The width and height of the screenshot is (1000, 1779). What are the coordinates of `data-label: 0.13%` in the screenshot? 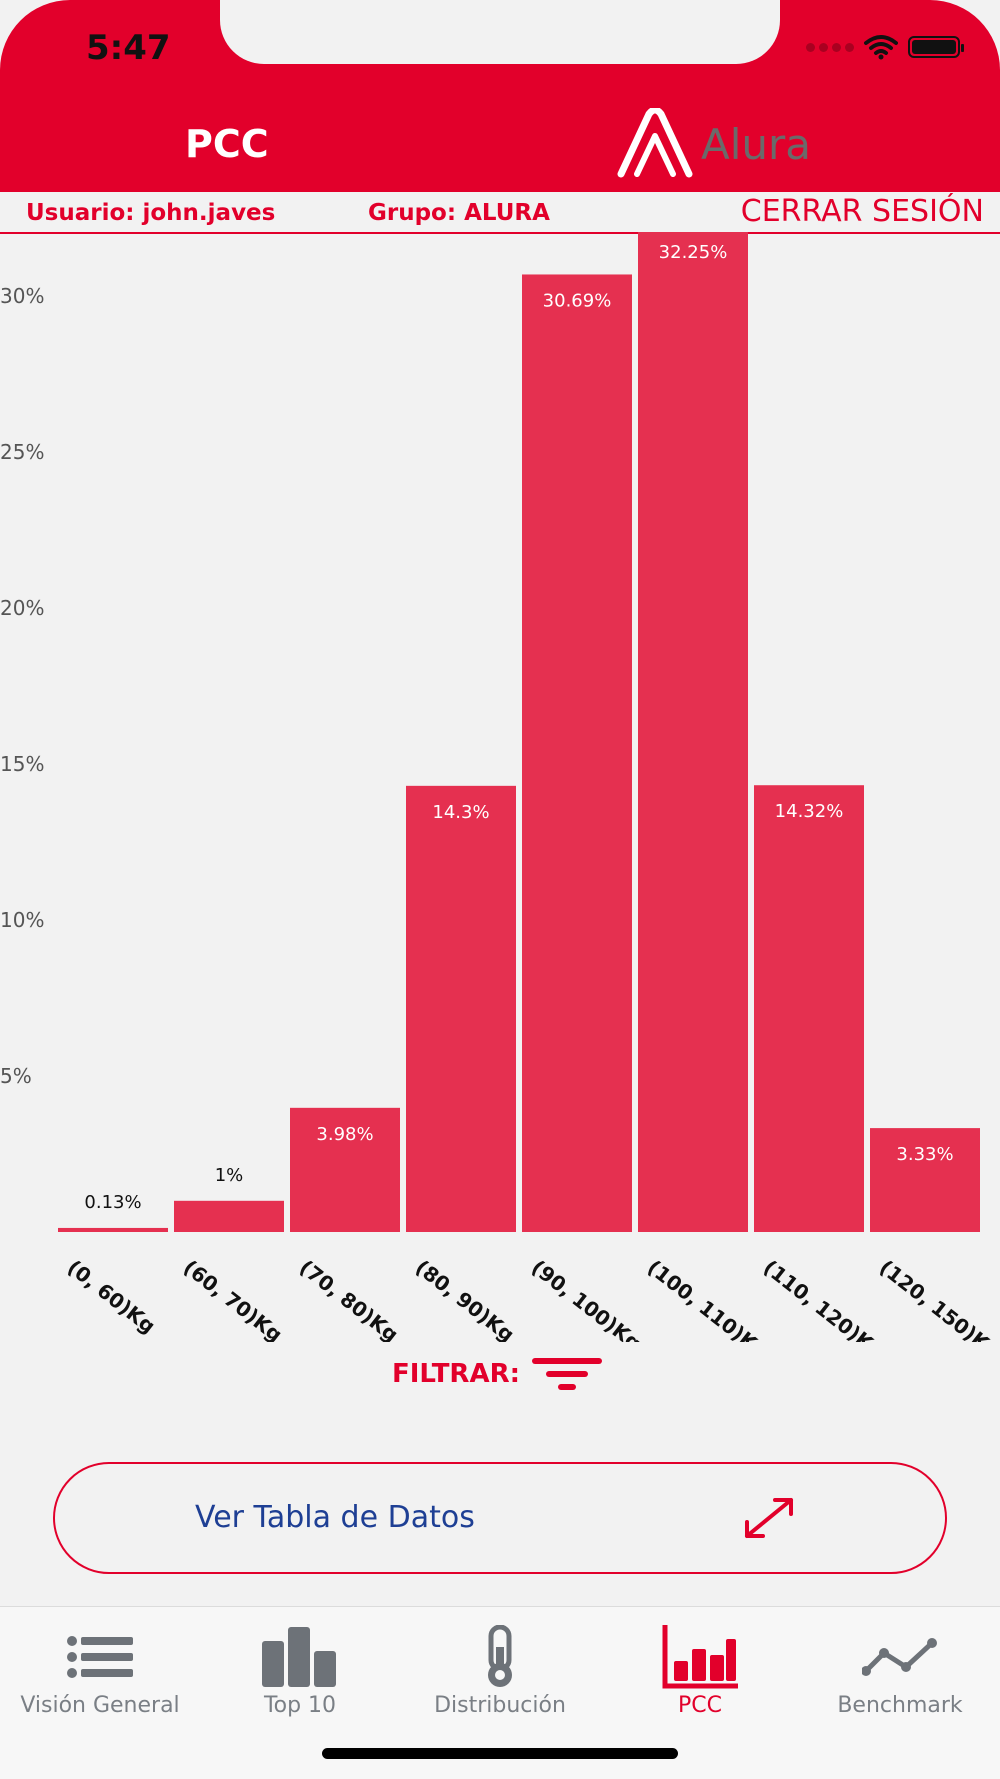 It's located at (112, 1202).